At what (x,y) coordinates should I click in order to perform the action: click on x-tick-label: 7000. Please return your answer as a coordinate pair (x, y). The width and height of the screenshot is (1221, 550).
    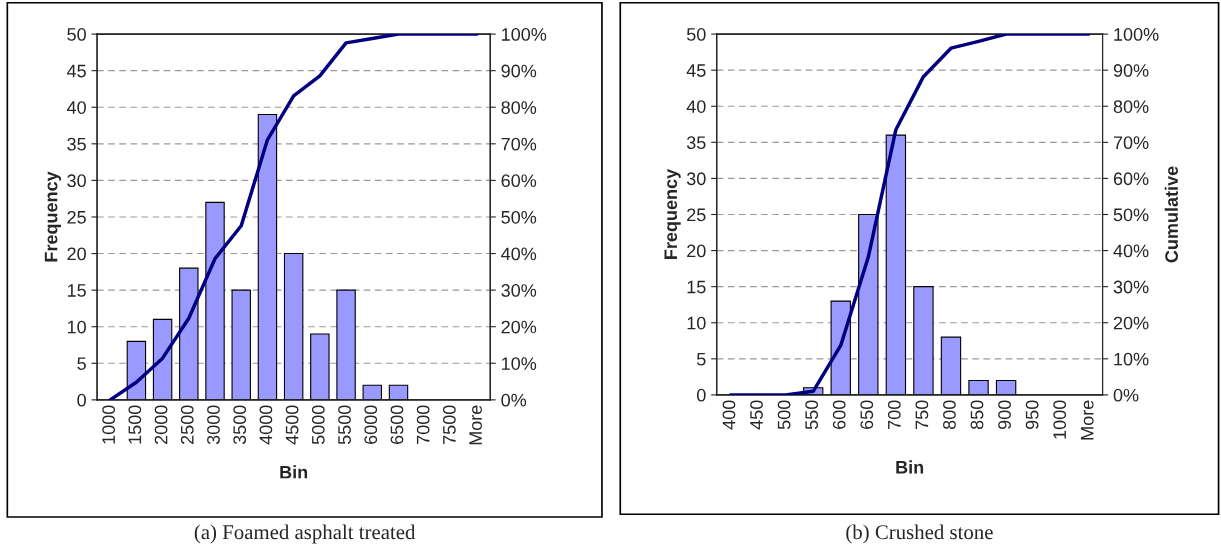
    Looking at the image, I should click on (423, 424).